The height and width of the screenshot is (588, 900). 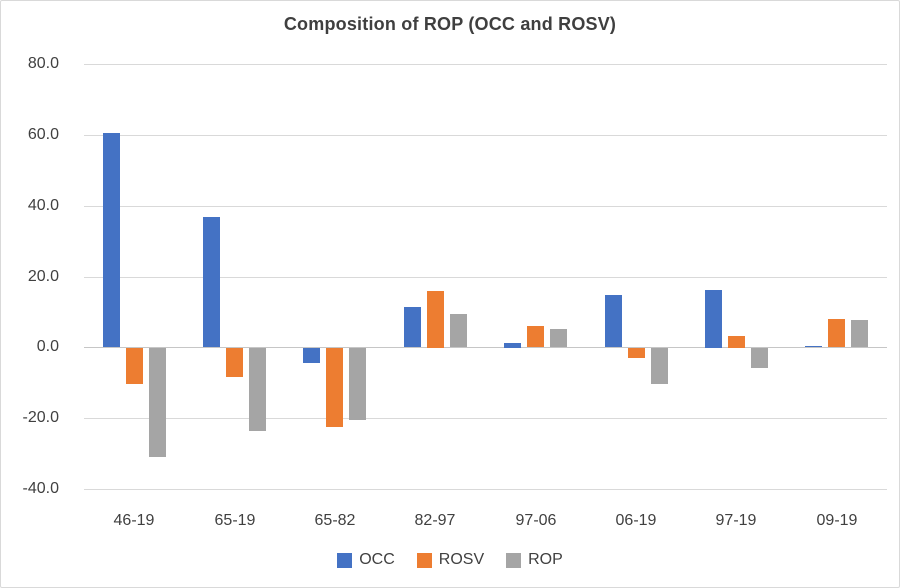 What do you see at coordinates (43, 205) in the screenshot?
I see `y-axis-tick-label: 40.0` at bounding box center [43, 205].